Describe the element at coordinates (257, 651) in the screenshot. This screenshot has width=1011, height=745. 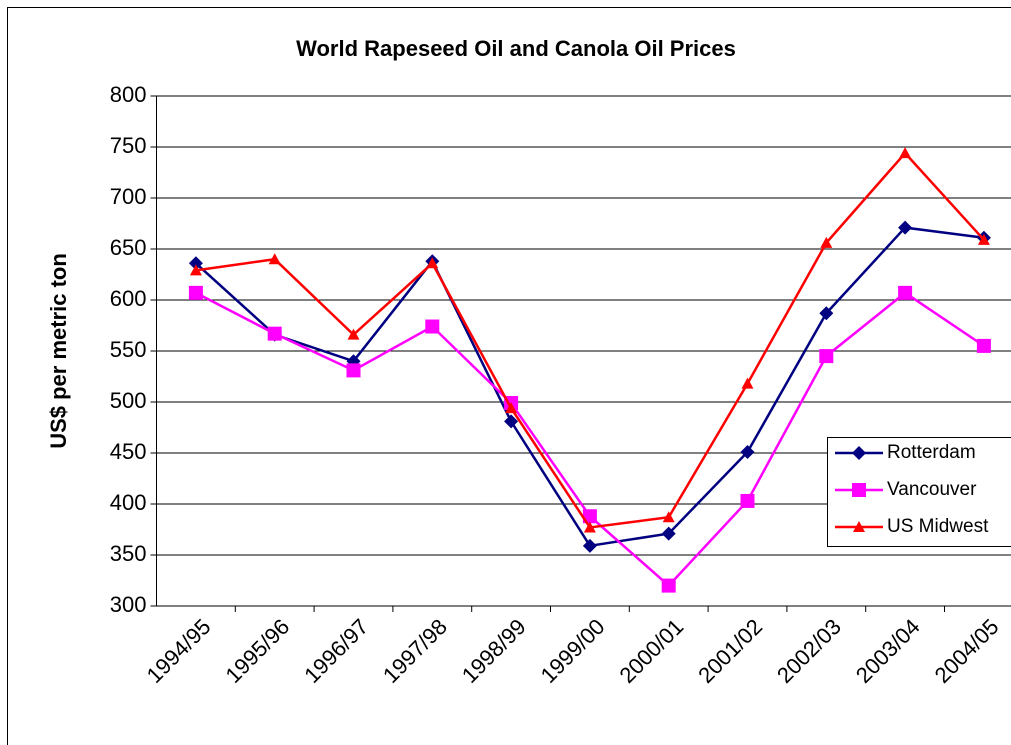
I see `x-tick-label: 1995/96` at that location.